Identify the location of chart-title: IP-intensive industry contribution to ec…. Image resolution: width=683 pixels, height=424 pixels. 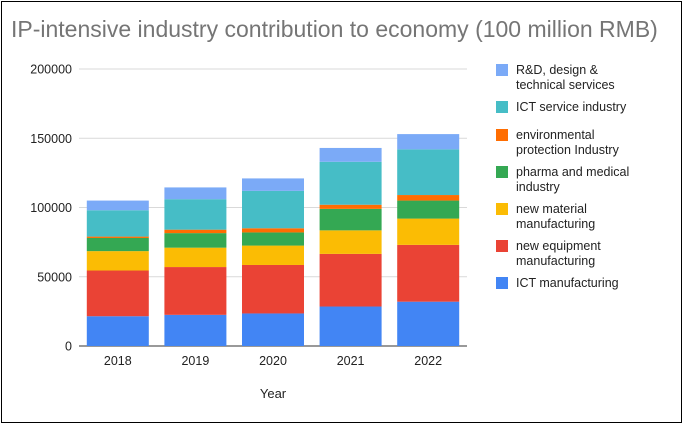
(334, 29).